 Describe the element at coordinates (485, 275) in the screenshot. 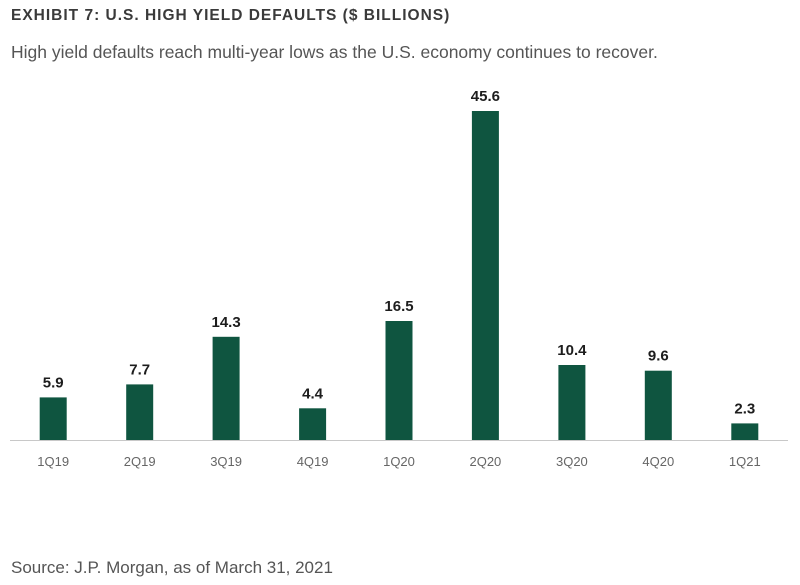

I see `bar-2q20` at that location.